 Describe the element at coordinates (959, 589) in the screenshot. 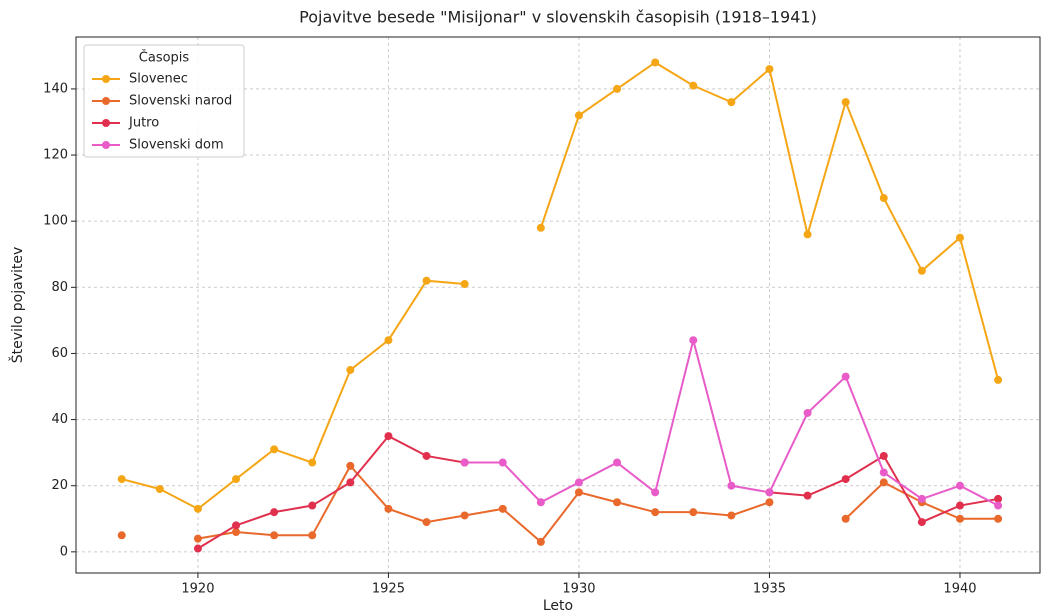

I see `x-tick-label: 1940` at that location.